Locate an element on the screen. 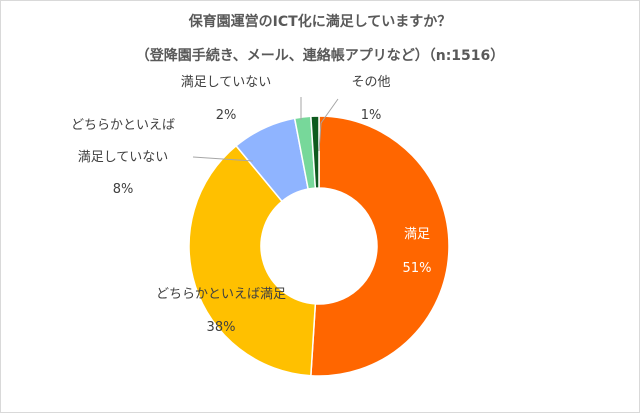  chart-title: 保育園運営のICT化に満足していますか？ is located at coordinates (320, 22).